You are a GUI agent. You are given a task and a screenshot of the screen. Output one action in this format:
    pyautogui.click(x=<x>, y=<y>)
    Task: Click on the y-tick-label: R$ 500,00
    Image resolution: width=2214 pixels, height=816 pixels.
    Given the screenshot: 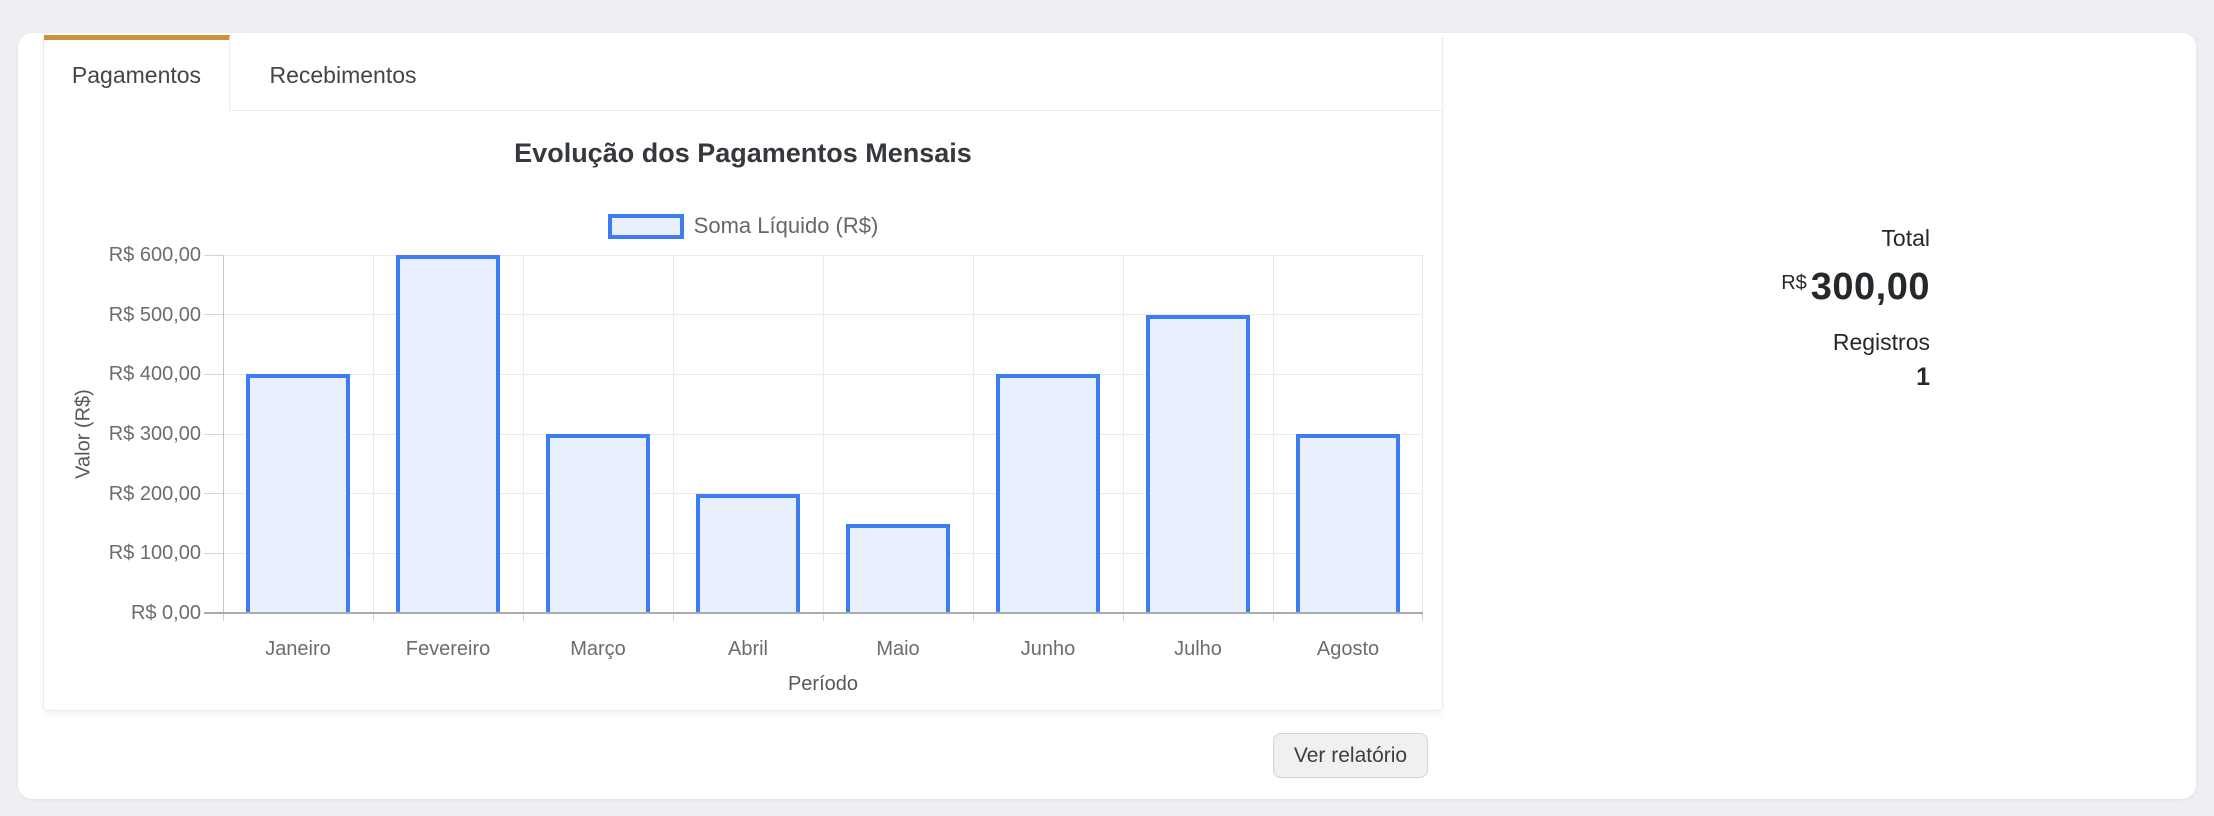 What is the action you would take?
    pyautogui.click(x=154, y=314)
    